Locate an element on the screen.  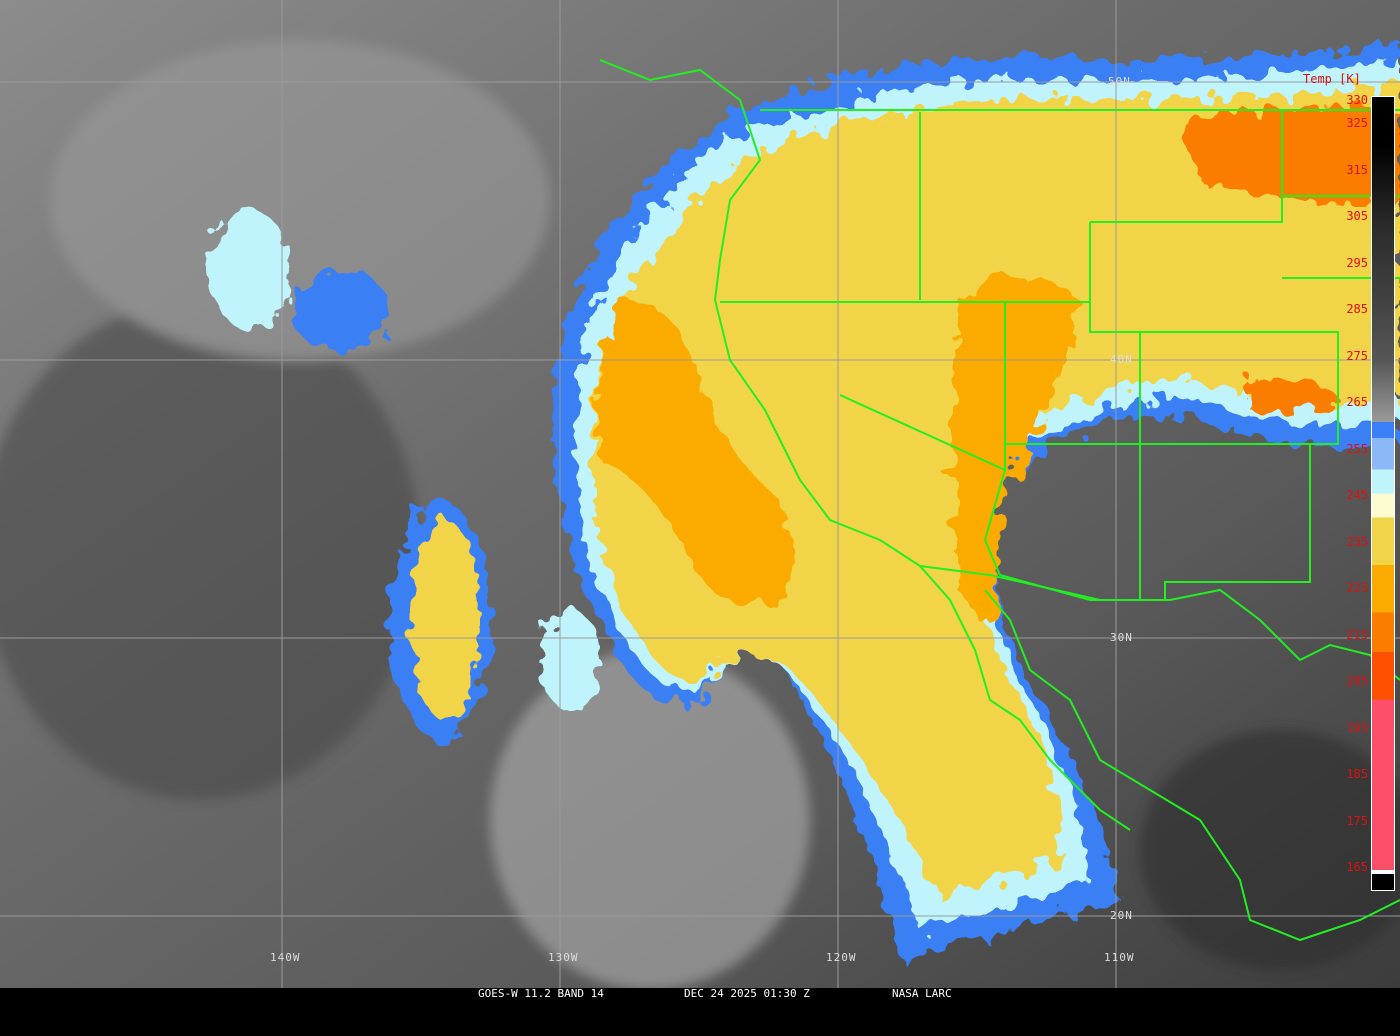
lon-label-110w: 110W is located at coordinates (1119, 957).